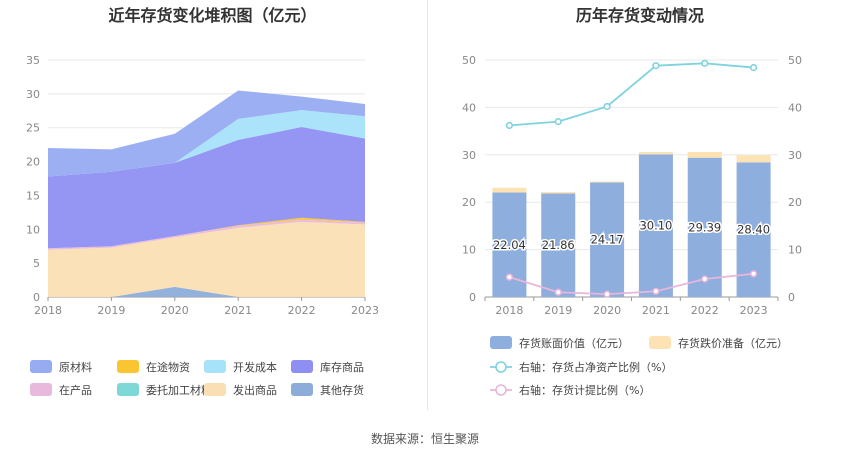  What do you see at coordinates (574, 343) in the screenshot?
I see `right-legend-label: 存货账面价值（亿元）` at bounding box center [574, 343].